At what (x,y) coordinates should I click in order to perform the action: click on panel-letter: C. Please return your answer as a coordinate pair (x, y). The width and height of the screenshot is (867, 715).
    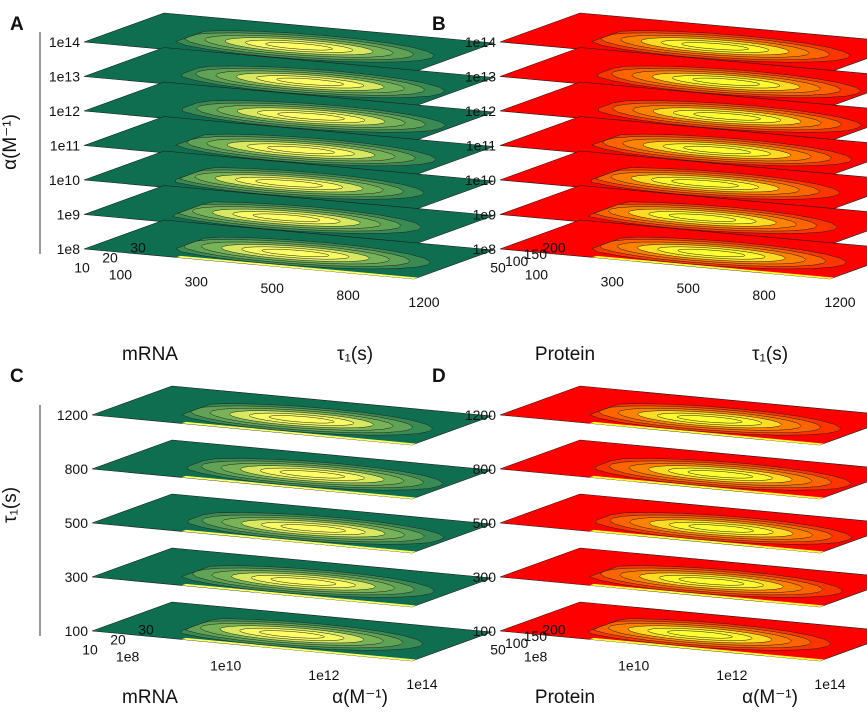
    Looking at the image, I should click on (17, 376).